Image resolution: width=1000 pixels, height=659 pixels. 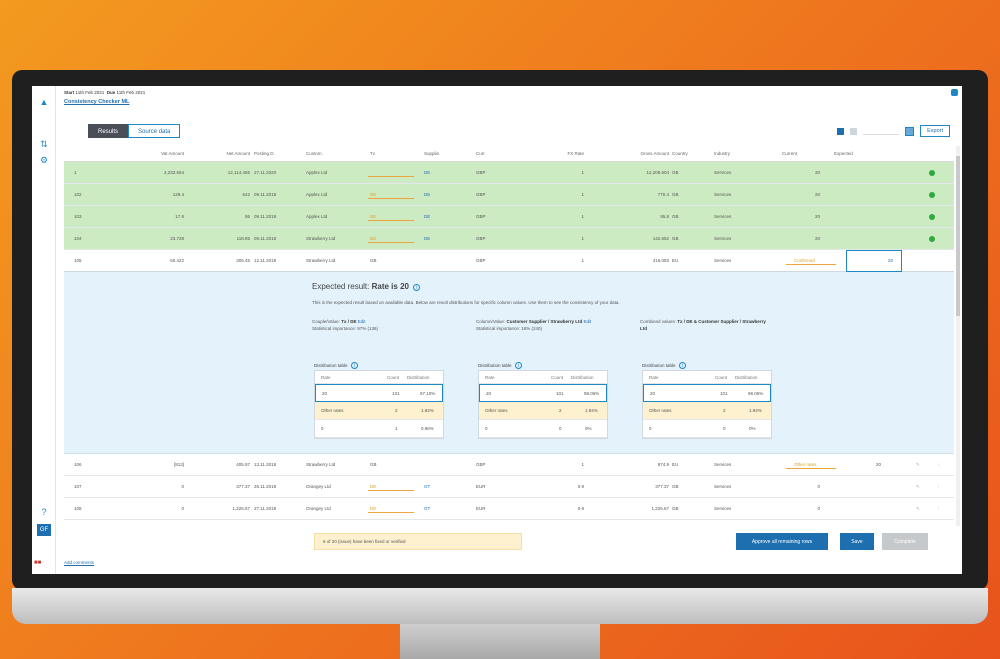 I want to click on tab-source-data: Source data, so click(x=154, y=131).